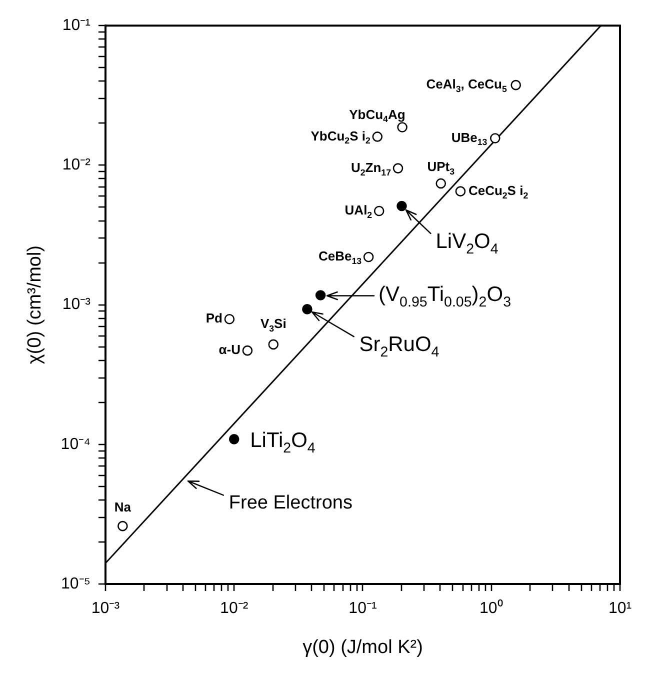  I want to click on y-axis-title: χ(0) (cm³/mol), so click(35, 304).